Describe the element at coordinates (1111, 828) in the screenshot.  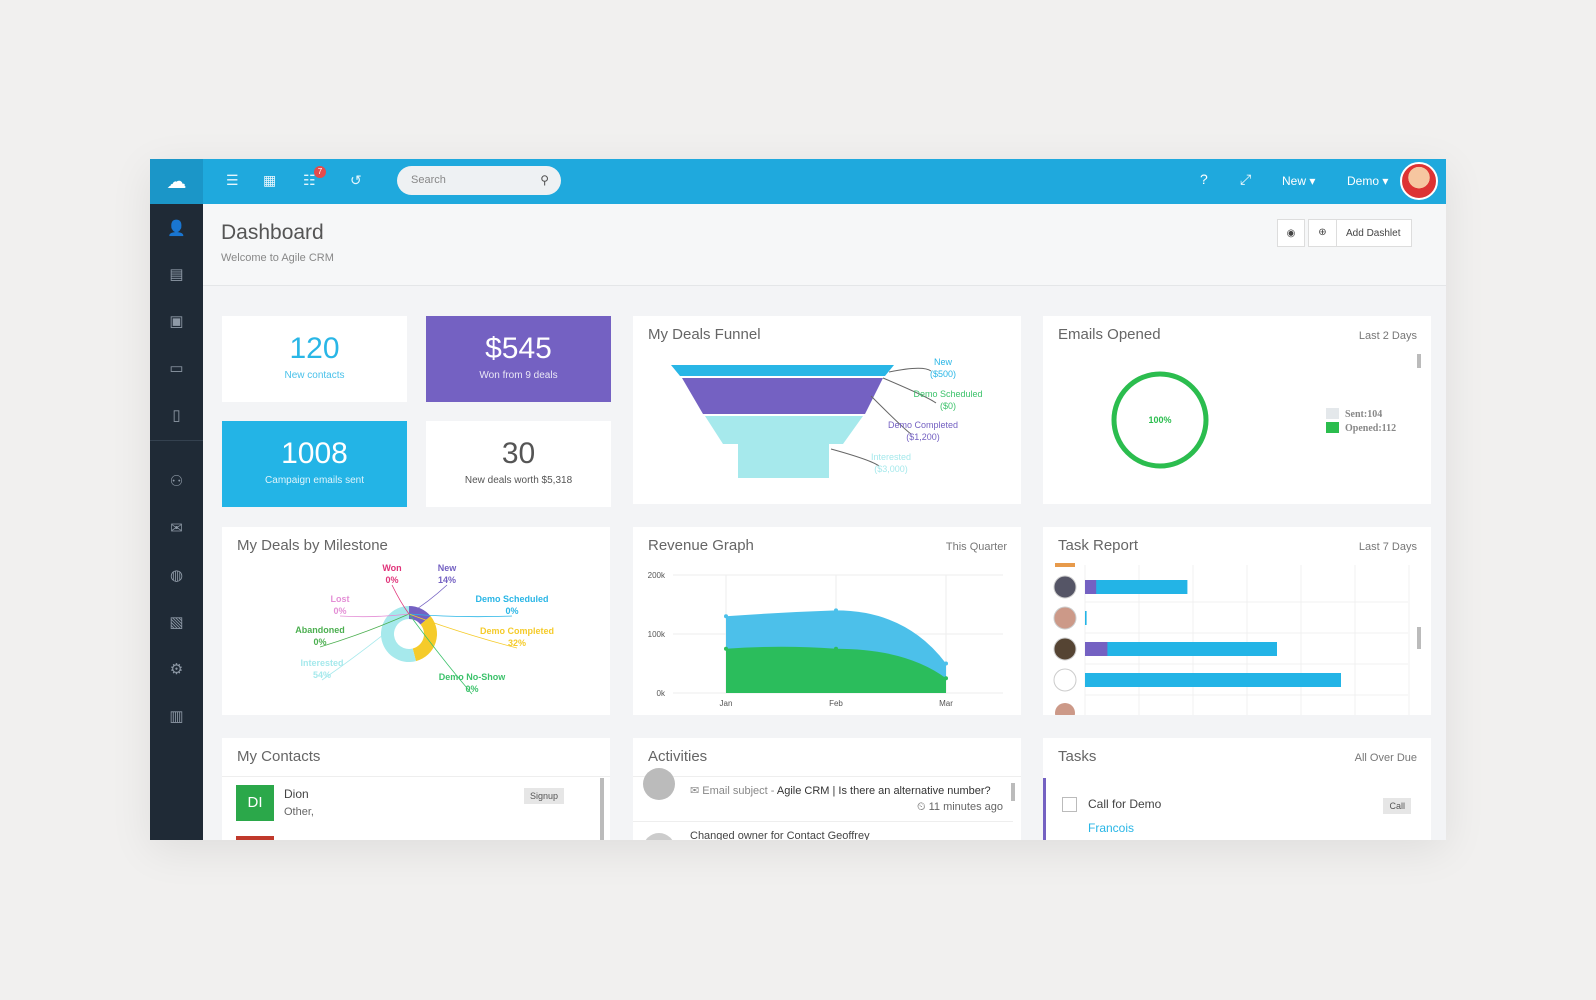
I see `task-owner: Francois` at that location.